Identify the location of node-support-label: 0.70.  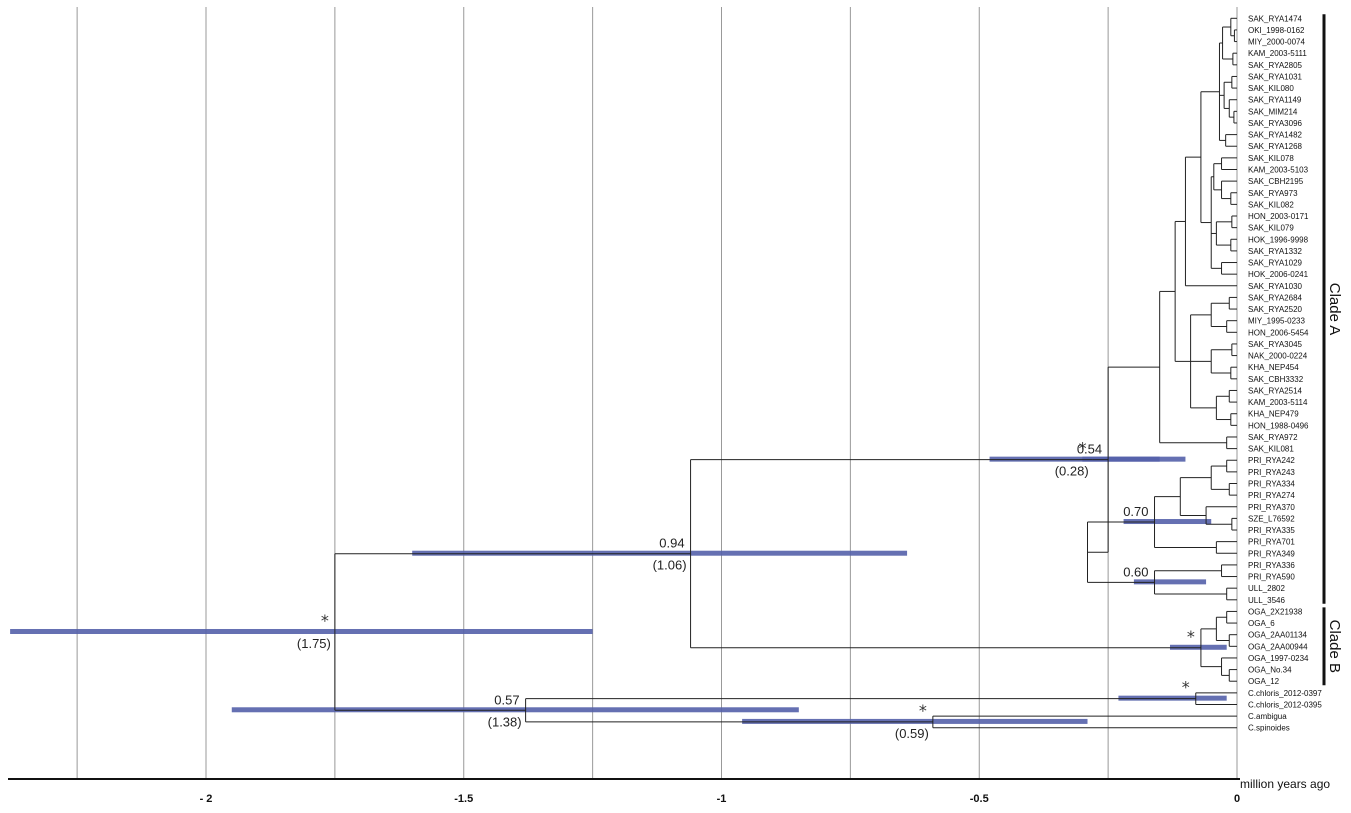
(1135, 511).